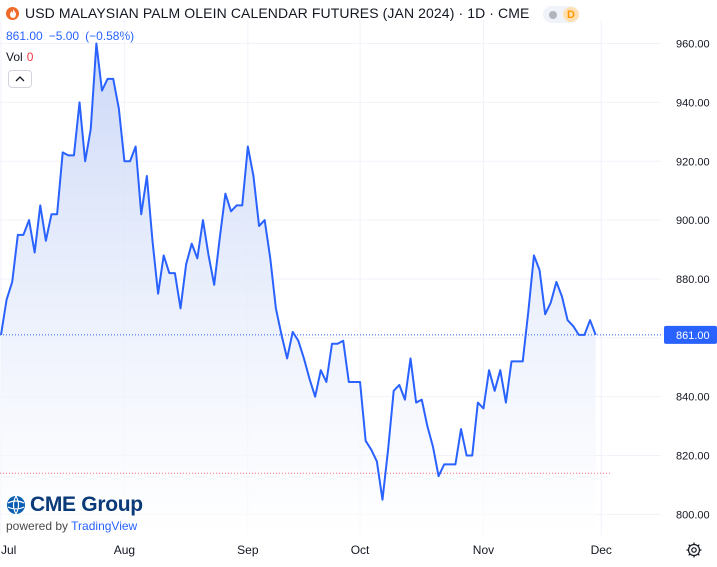 The image size is (717, 567). I want to click on y-axis-tick-label: 920.00, so click(693, 162).